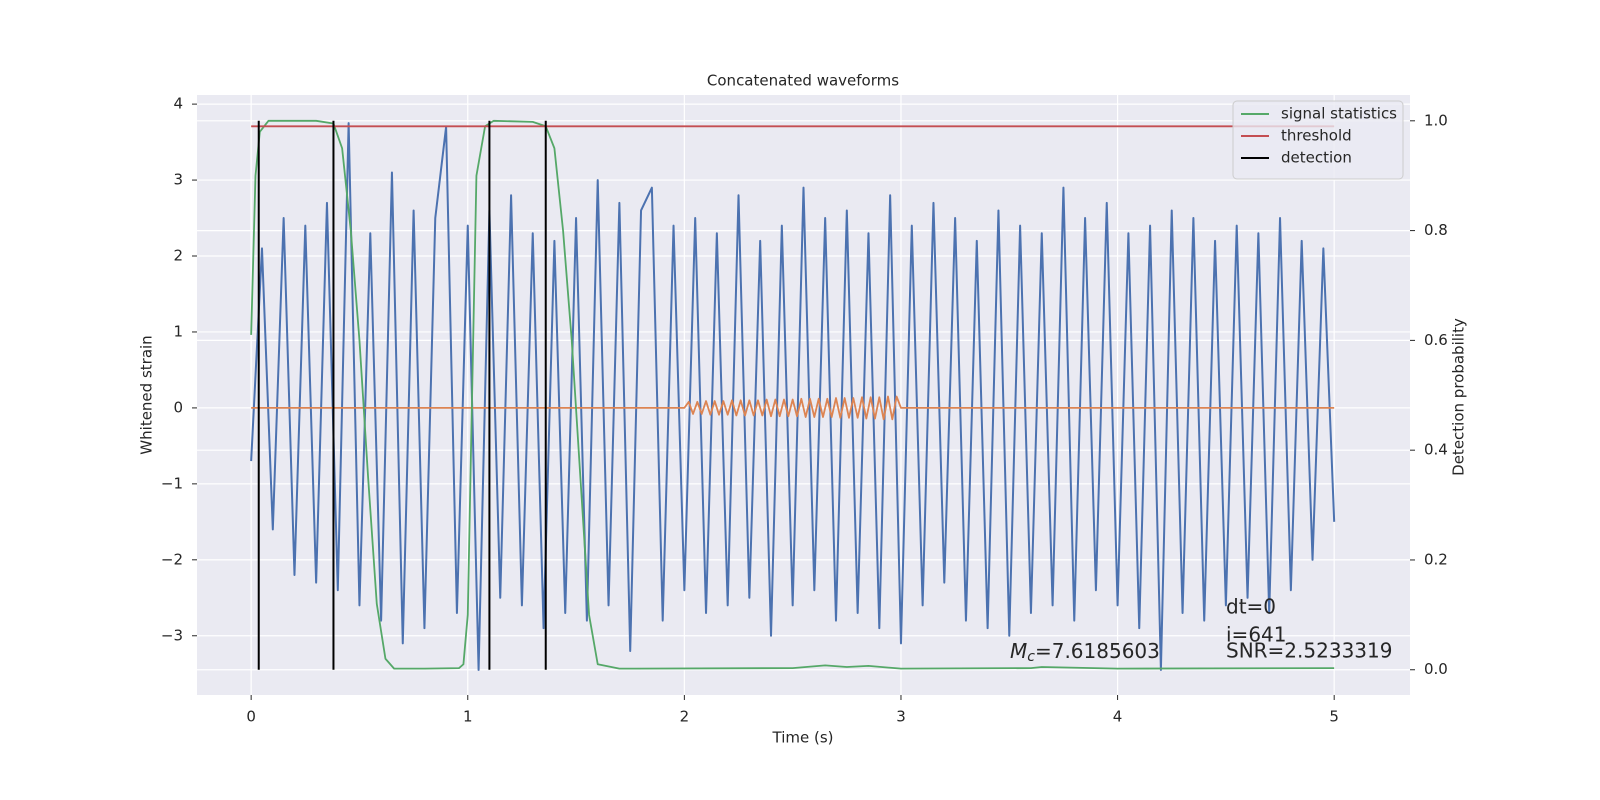 The image size is (1600, 800). Describe the element at coordinates (1459, 397) in the screenshot. I see `y2-axis-label: Detection probability` at that location.